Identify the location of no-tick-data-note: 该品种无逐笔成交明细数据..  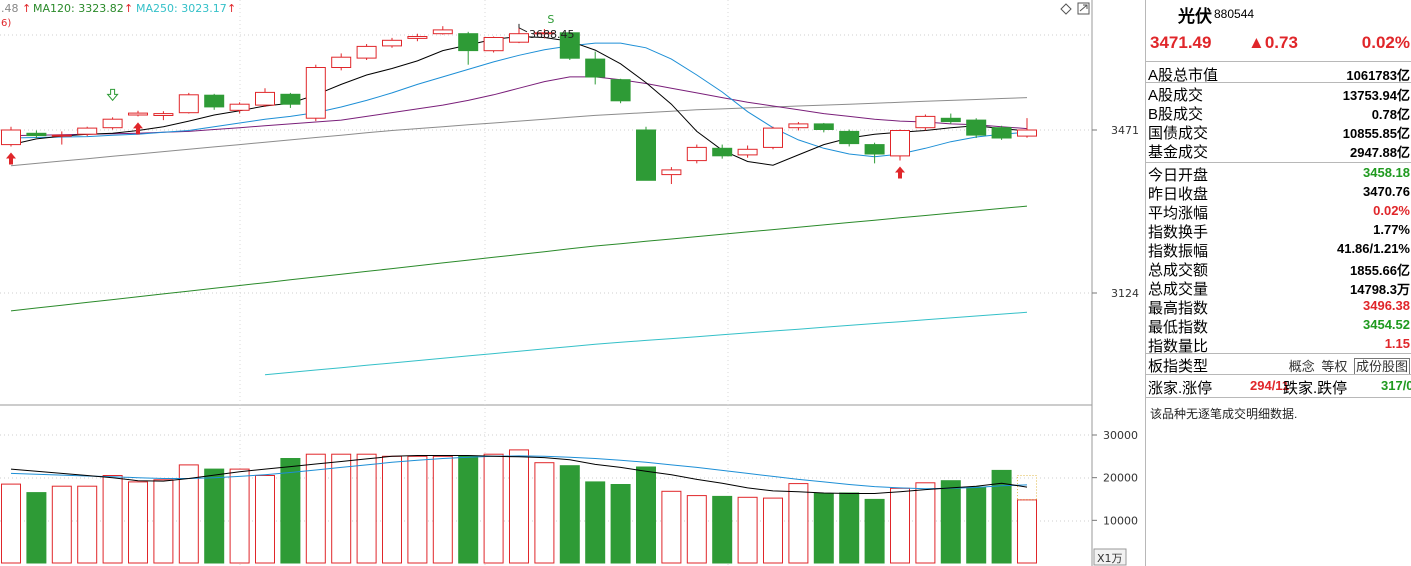
(1224, 414).